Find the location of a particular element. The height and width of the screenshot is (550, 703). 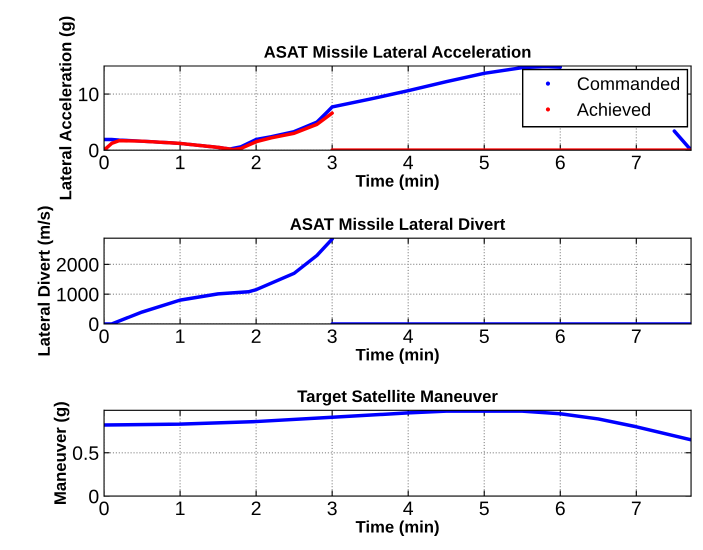

y-axis-title: Lateral Divert (m/s) is located at coordinates (46, 281).